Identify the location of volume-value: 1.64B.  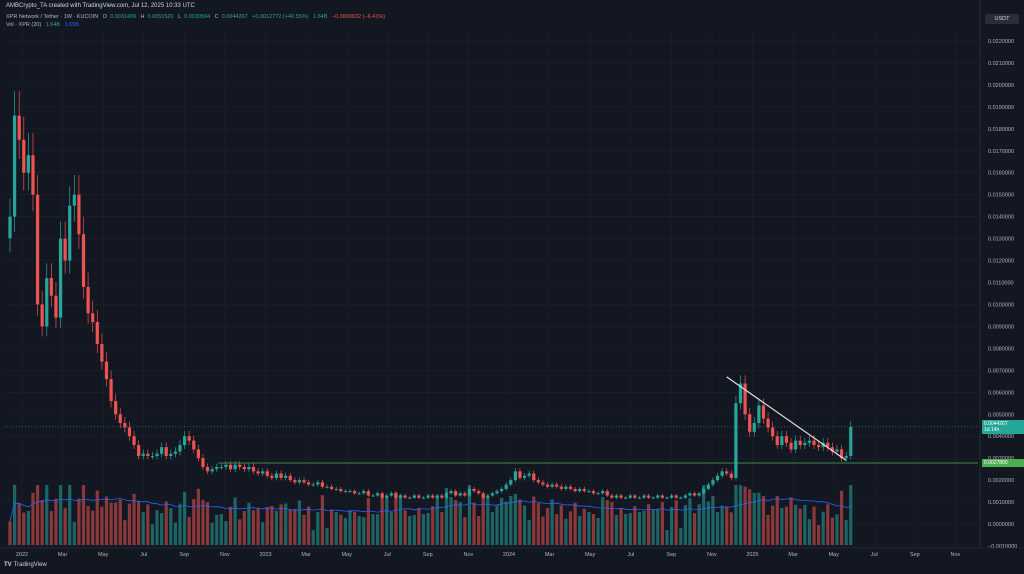
(53, 25).